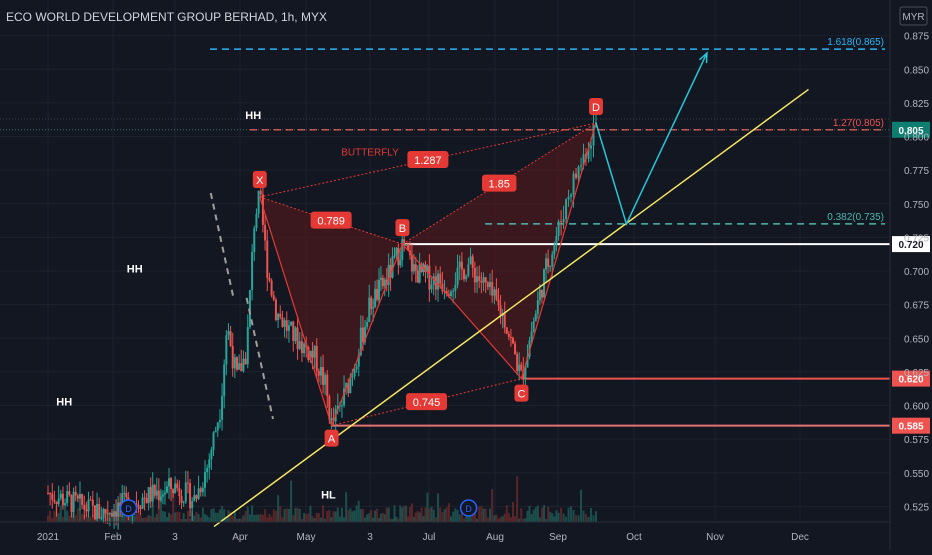 Image resolution: width=932 pixels, height=555 pixels. What do you see at coordinates (429, 537) in the screenshot?
I see `time-tick-label: Jul` at bounding box center [429, 537].